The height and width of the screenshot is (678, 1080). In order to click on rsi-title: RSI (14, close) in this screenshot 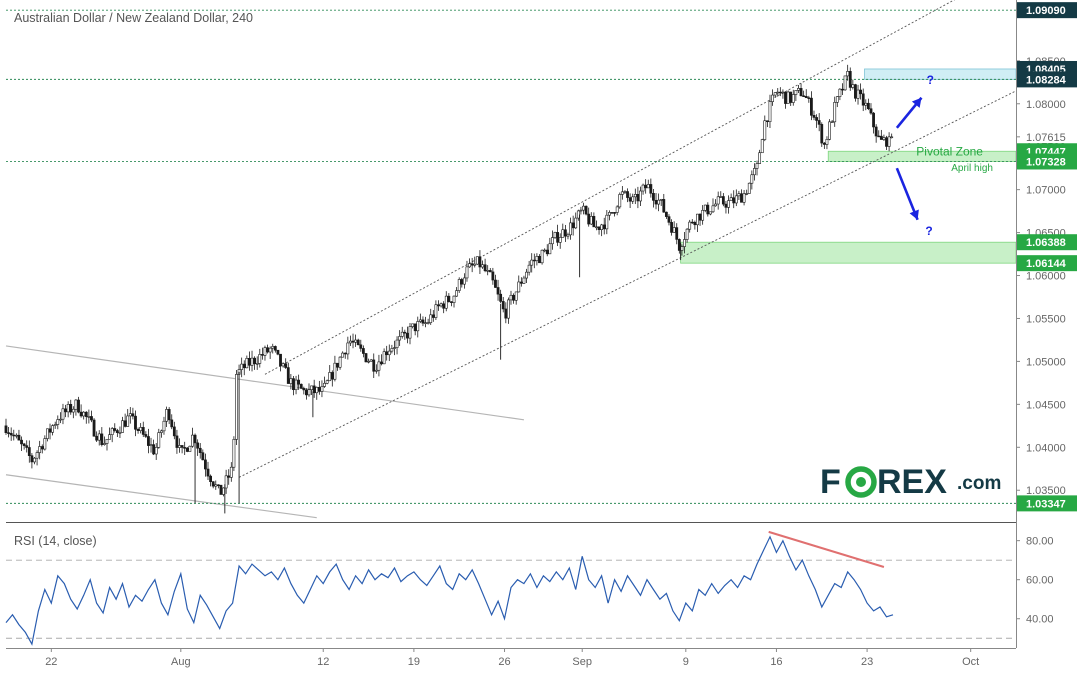, I will do `click(55, 541)`.